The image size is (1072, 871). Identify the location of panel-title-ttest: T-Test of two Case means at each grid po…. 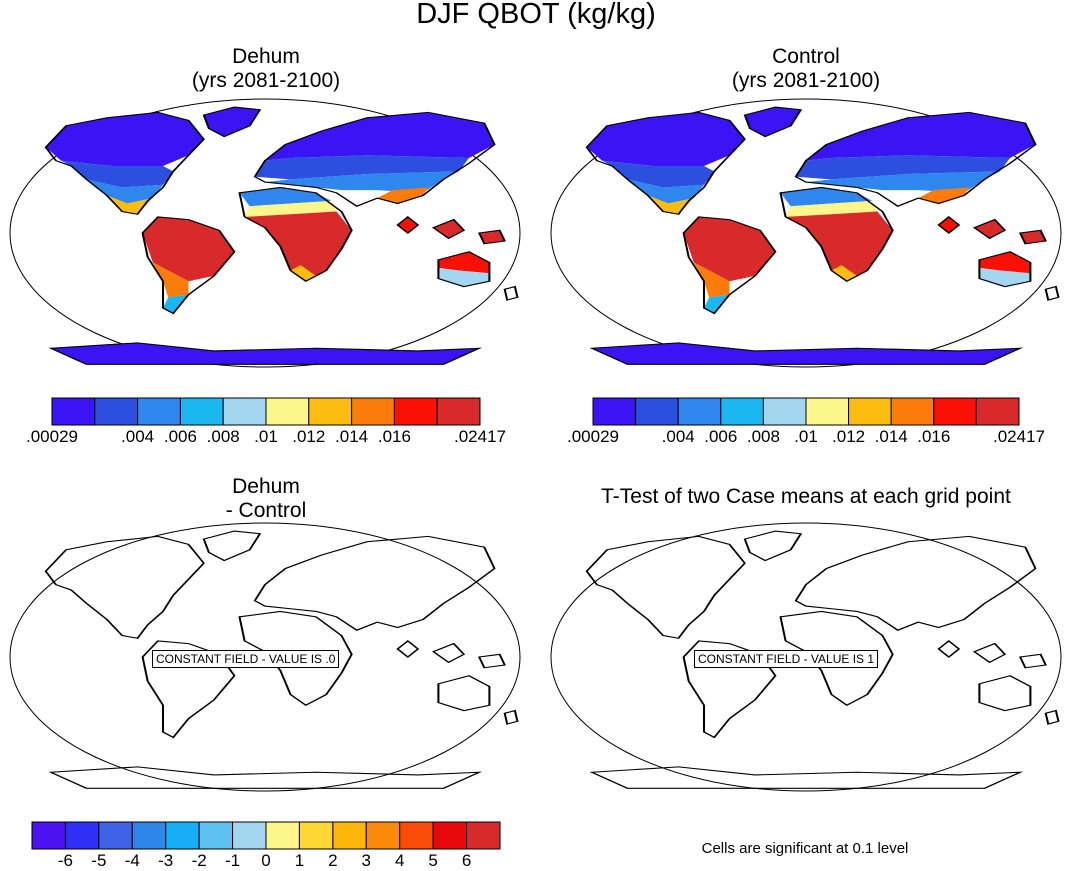
(804, 497).